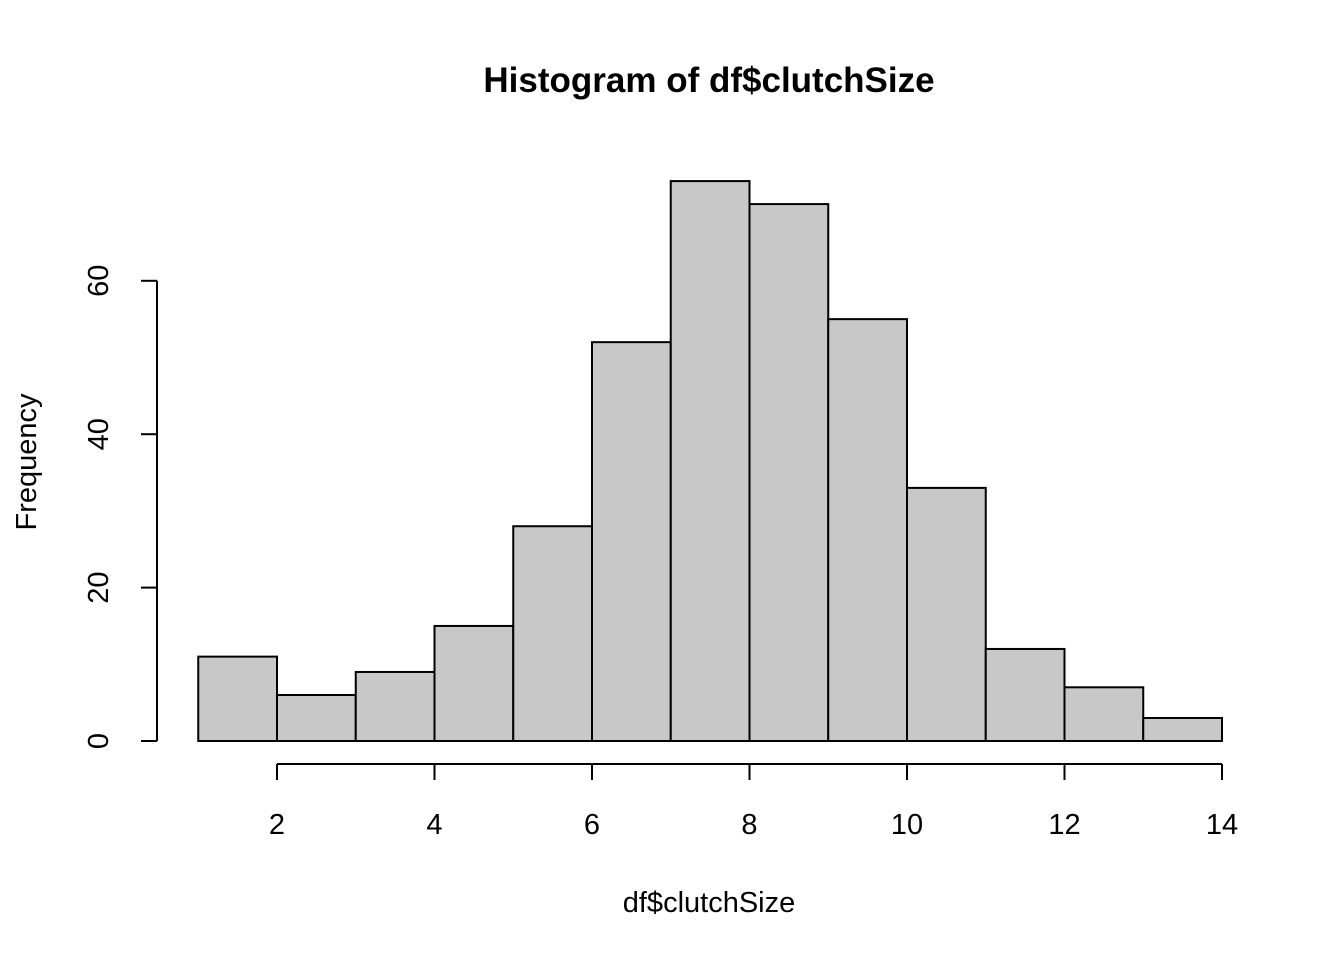 This screenshot has width=1344, height=960. What do you see at coordinates (434, 825) in the screenshot?
I see `x-tick-label-4: 4` at bounding box center [434, 825].